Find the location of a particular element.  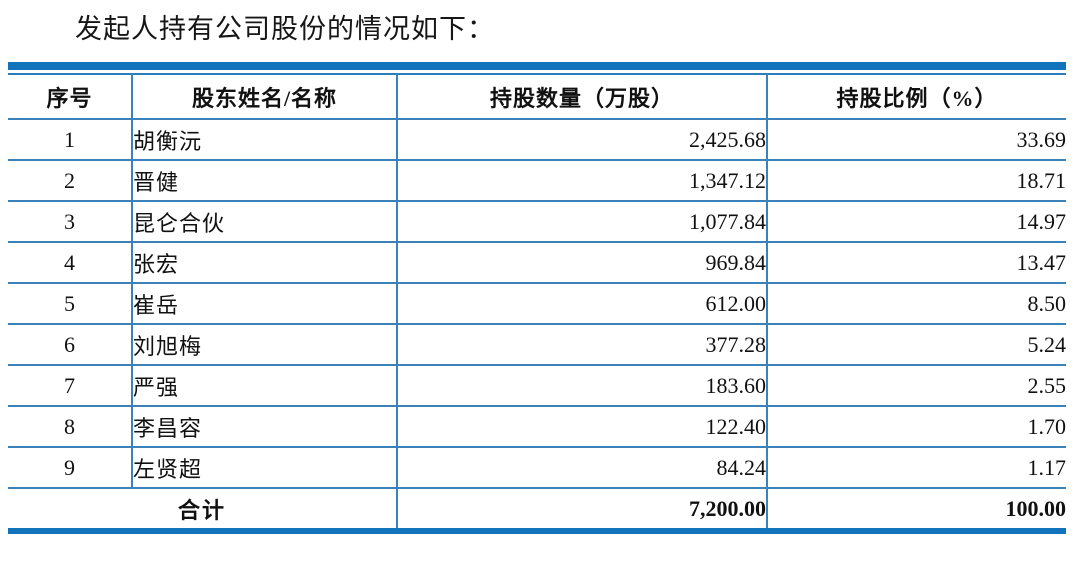

header-seq: 序号 is located at coordinates (70, 97).